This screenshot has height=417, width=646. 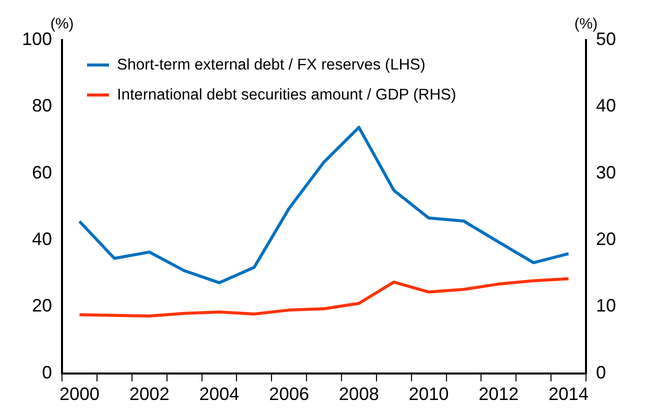 I want to click on y2-tick-label: 0, so click(x=601, y=372).